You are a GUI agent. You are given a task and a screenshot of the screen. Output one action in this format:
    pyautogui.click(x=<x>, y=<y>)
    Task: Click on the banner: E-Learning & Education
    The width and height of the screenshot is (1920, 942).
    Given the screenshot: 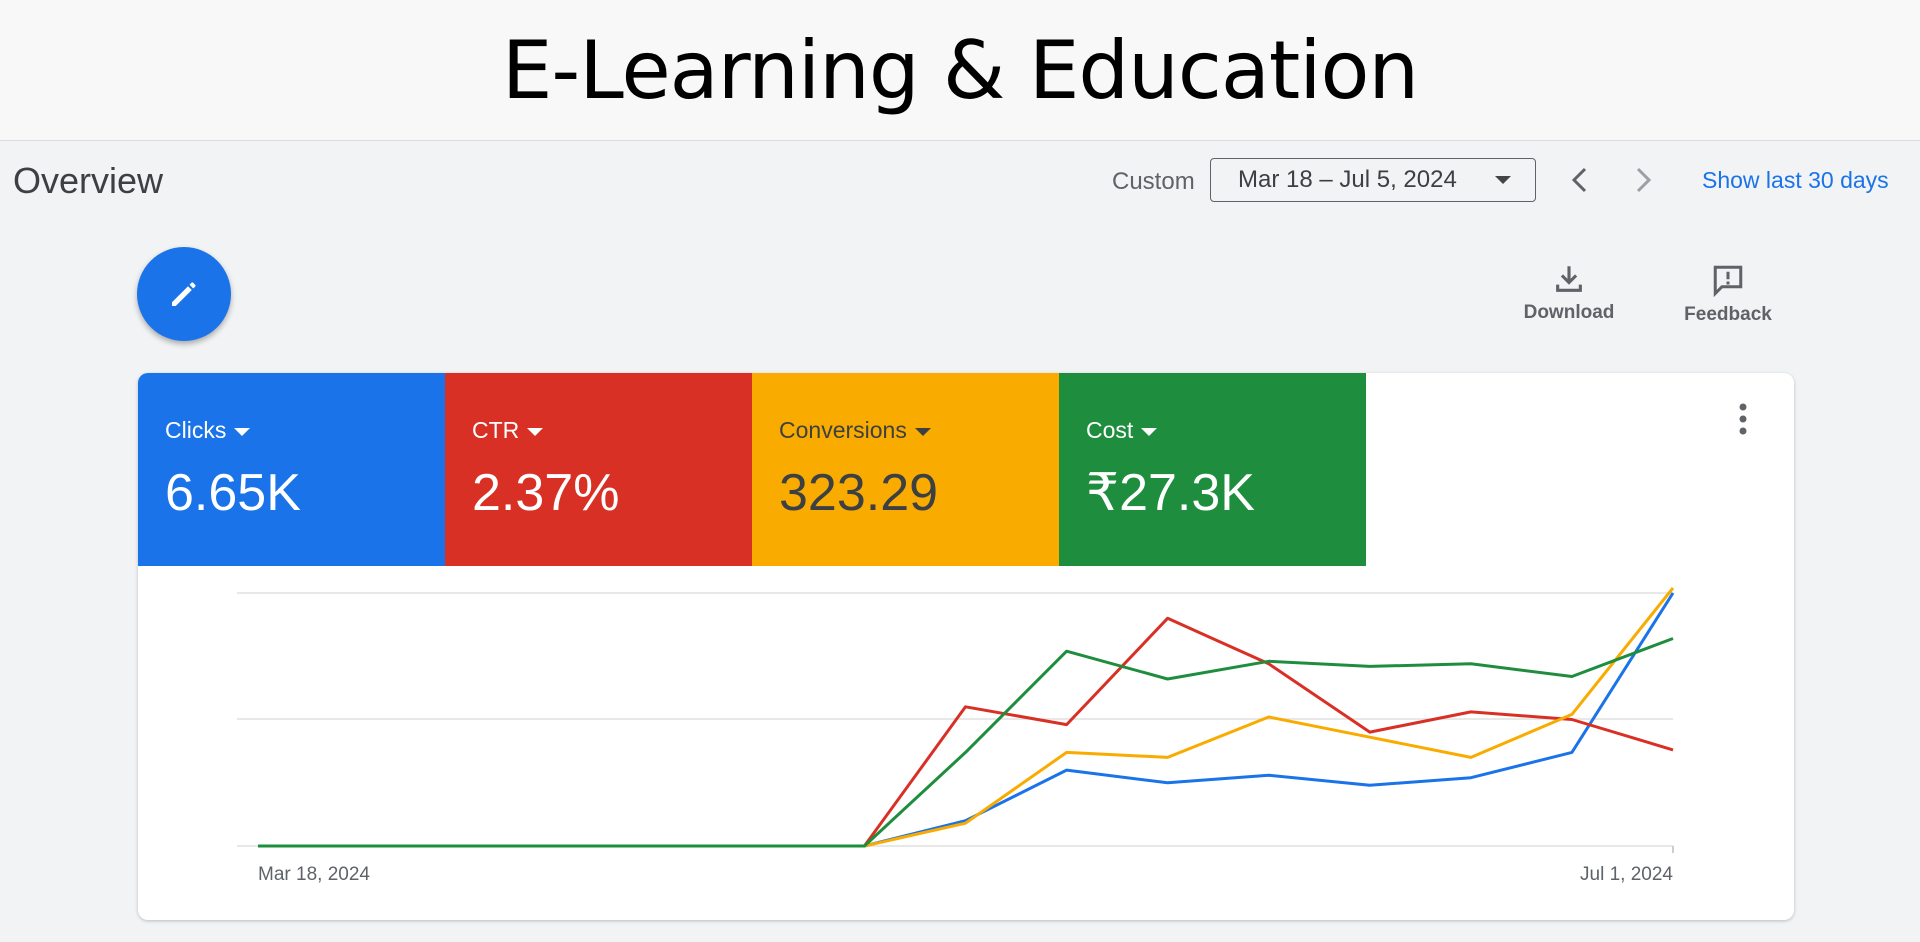 What is the action you would take?
    pyautogui.click(x=960, y=70)
    